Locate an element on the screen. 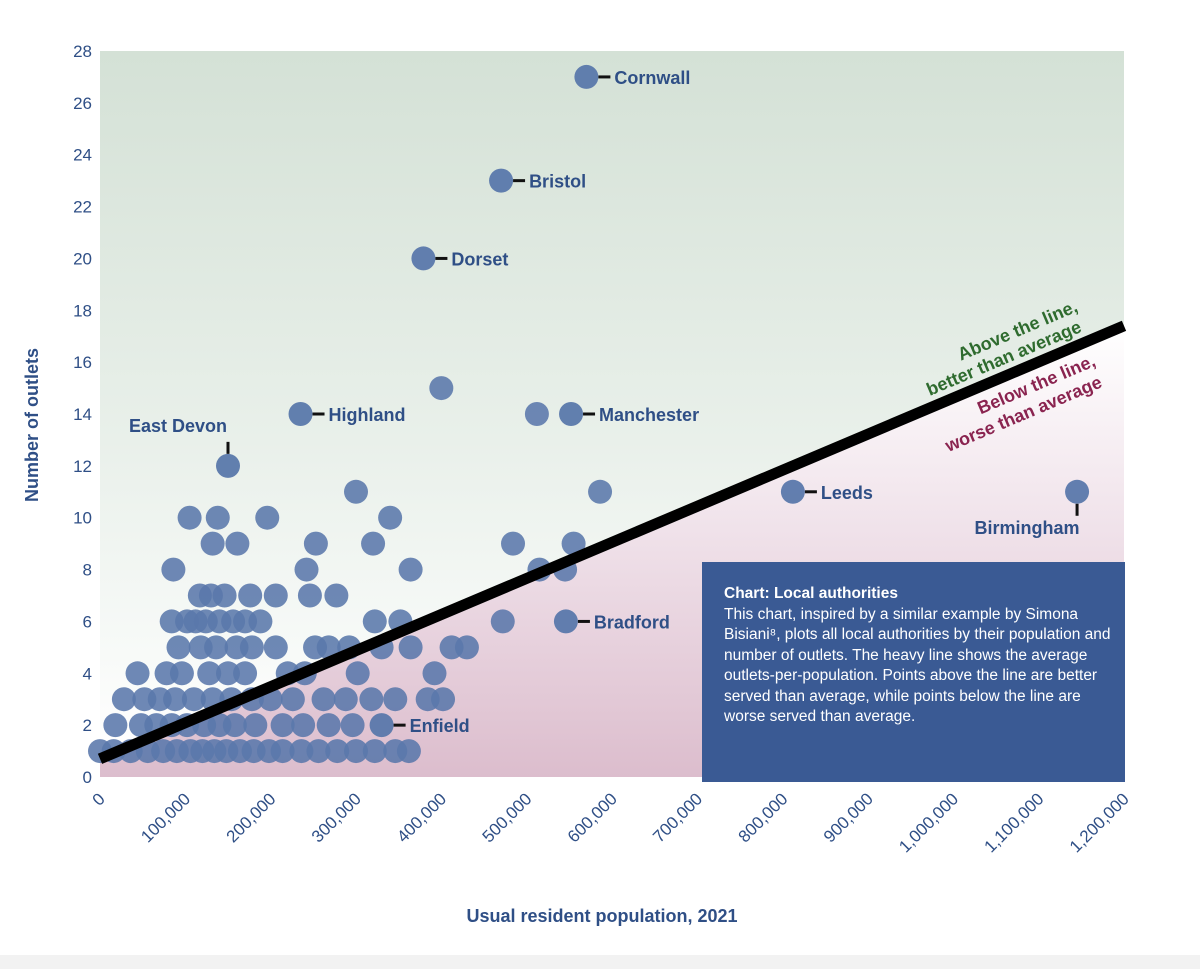  y-tick-label: 12 is located at coordinates (82, 466).